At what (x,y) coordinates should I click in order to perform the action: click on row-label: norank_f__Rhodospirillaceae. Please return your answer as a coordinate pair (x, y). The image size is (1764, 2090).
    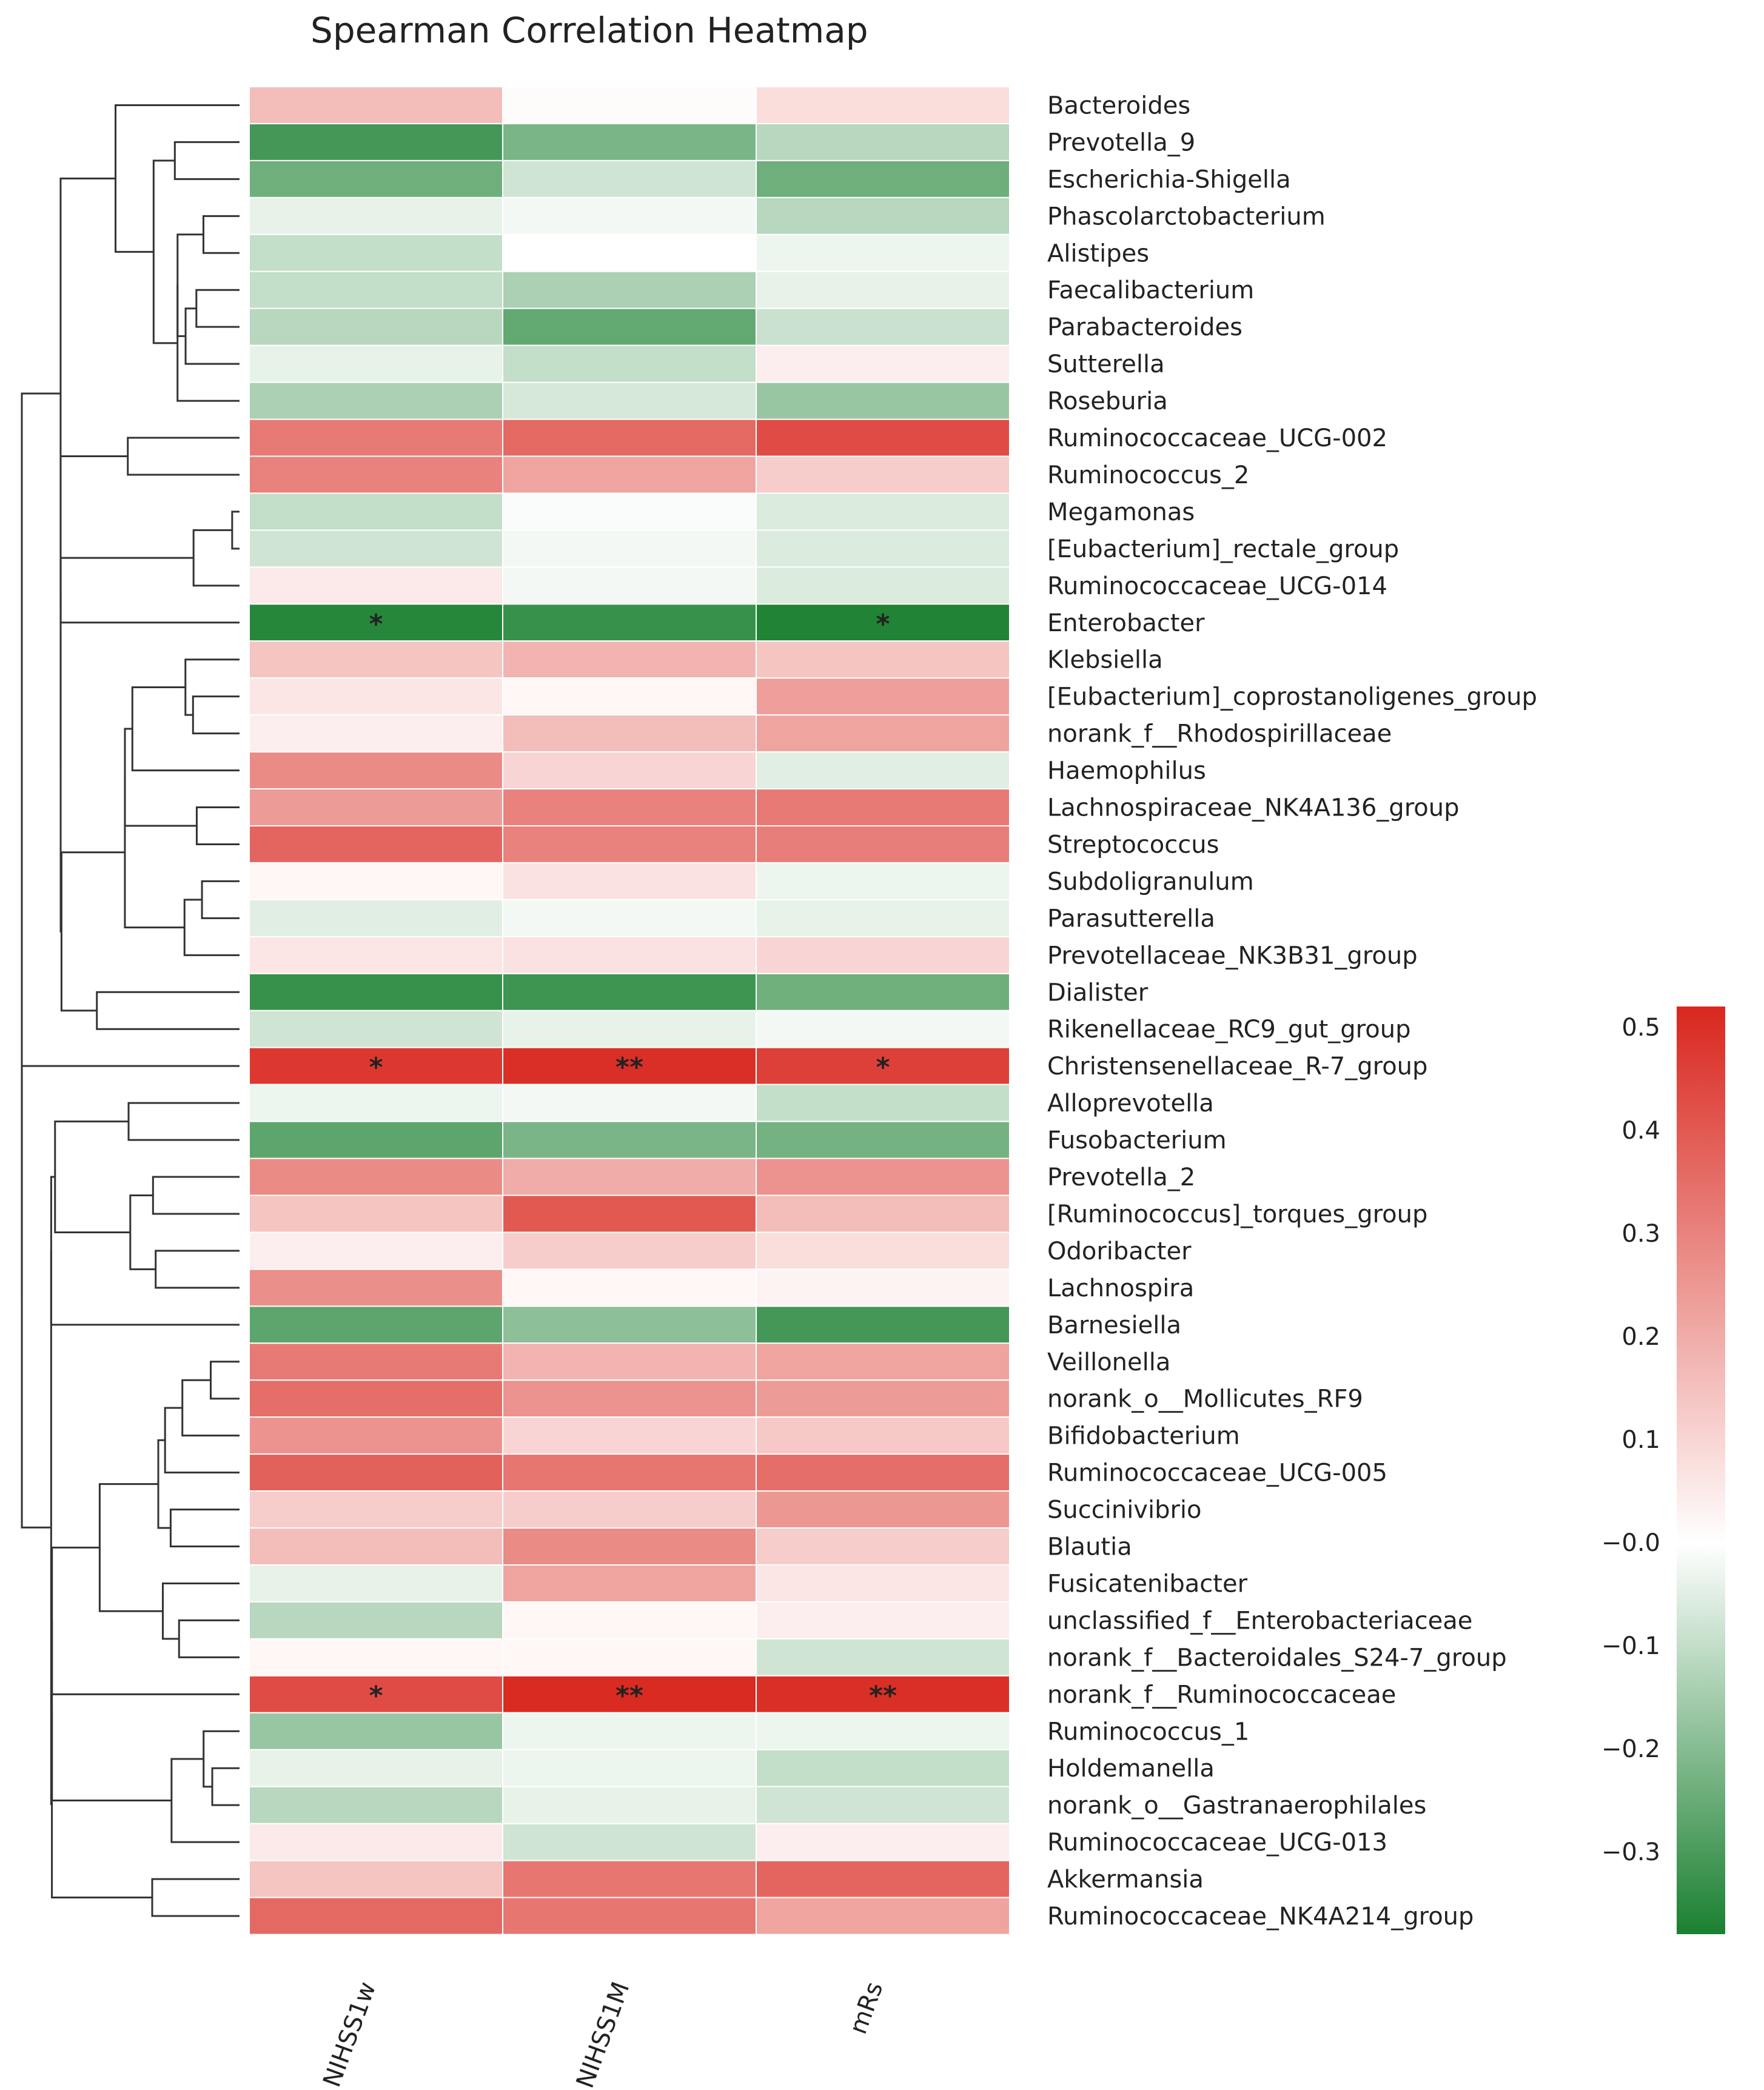
    Looking at the image, I should click on (1220, 734).